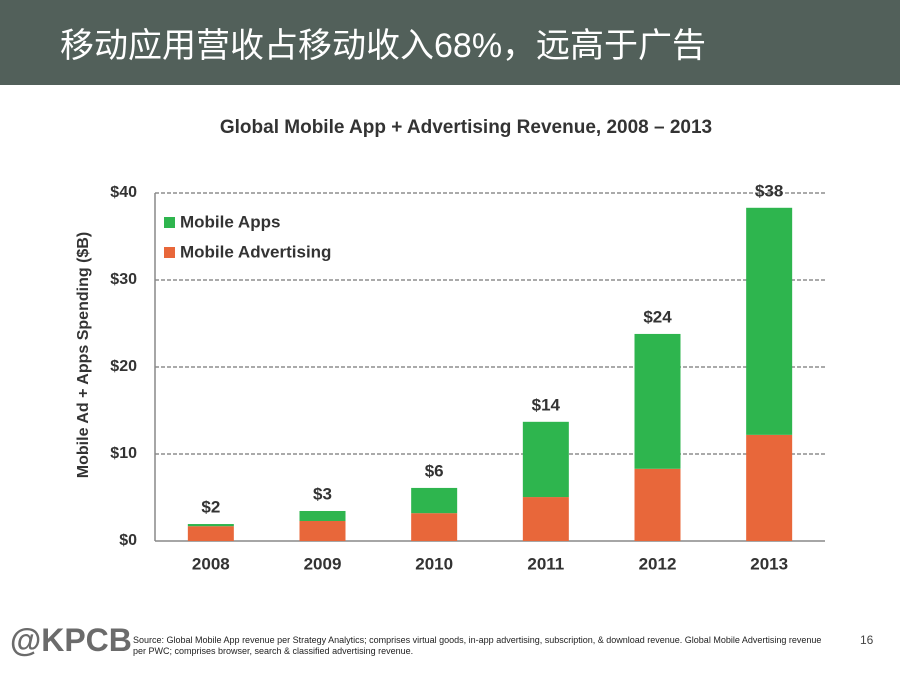 This screenshot has height=675, width=900. Describe the element at coordinates (867, 640) in the screenshot. I see `page-number: 16` at that location.